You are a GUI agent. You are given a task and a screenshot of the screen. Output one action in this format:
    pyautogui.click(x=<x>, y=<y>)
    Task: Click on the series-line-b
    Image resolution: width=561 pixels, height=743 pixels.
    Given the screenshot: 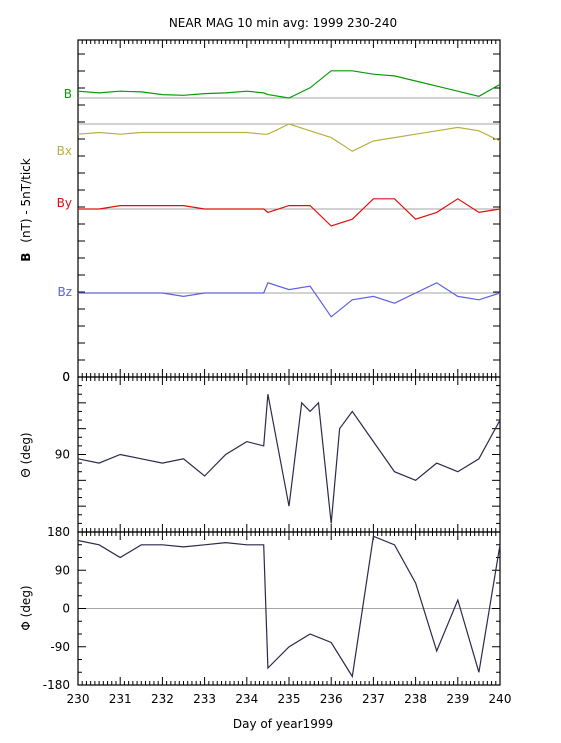 What is the action you would take?
    pyautogui.click(x=289, y=84)
    